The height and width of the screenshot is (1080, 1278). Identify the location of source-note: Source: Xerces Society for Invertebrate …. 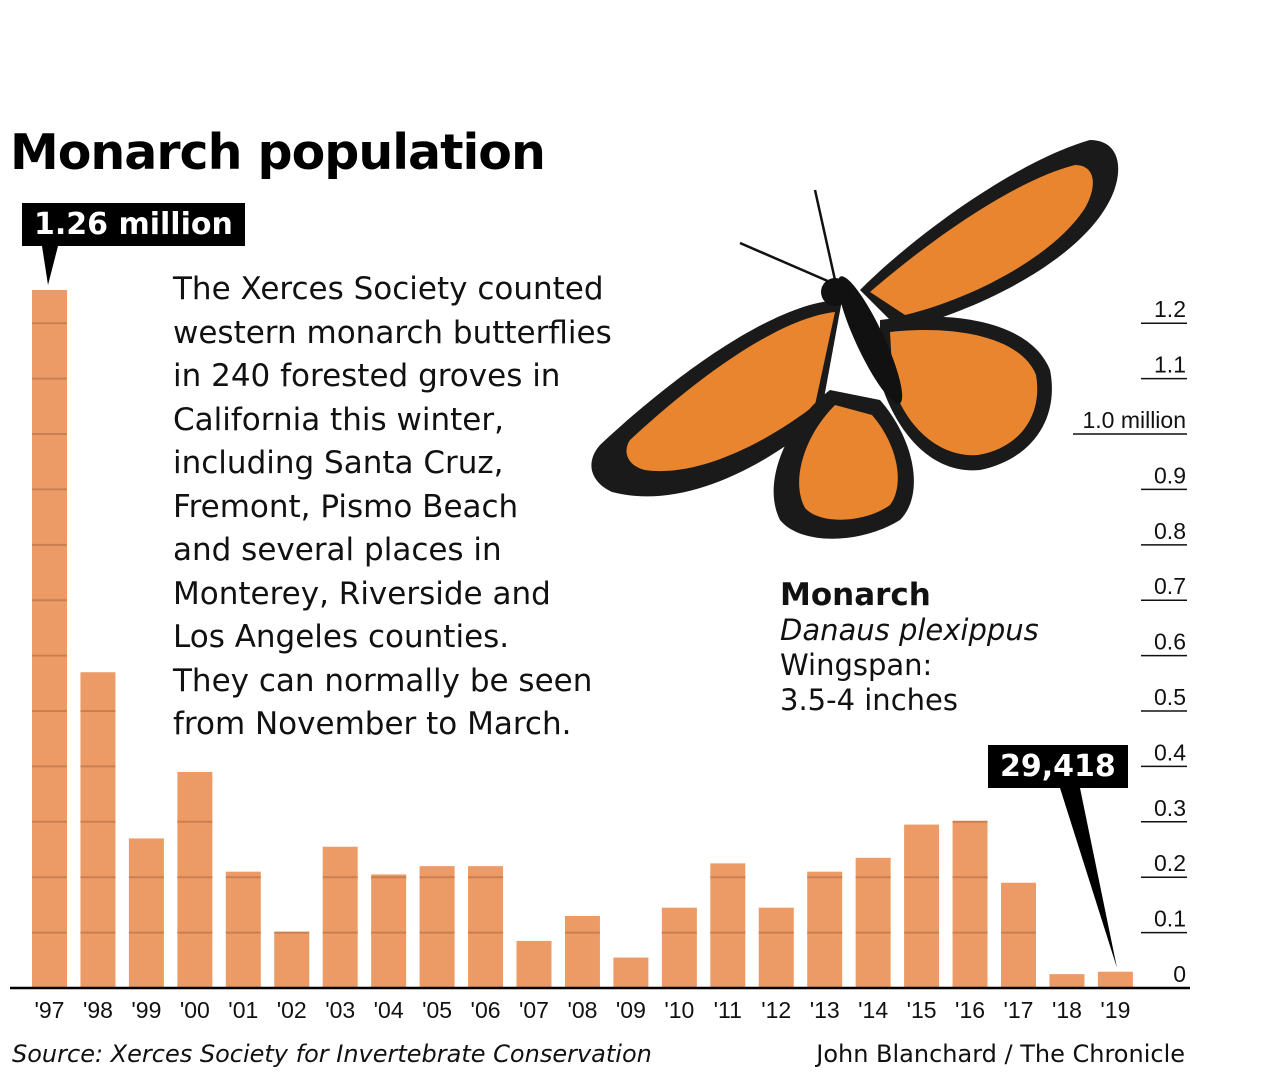
(332, 1054).